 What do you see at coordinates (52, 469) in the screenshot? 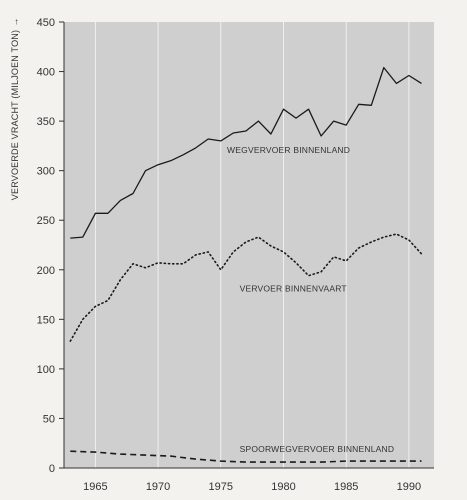
I see `y-tick-label: 0` at bounding box center [52, 469].